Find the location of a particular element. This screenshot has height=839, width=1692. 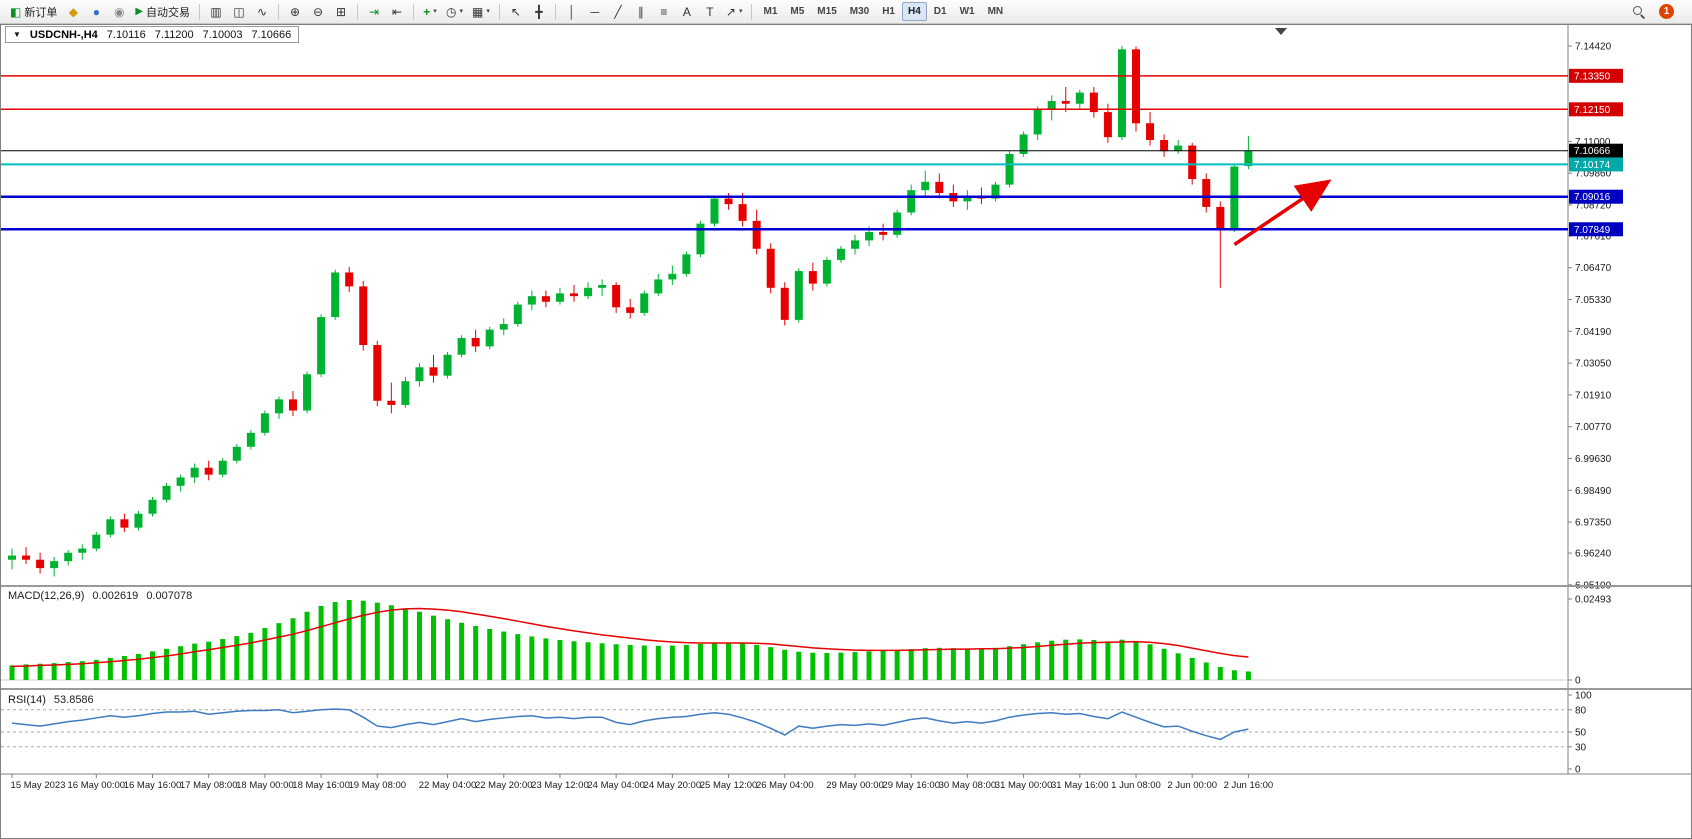

svg-text: 0.02493 is located at coordinates (1593, 599).